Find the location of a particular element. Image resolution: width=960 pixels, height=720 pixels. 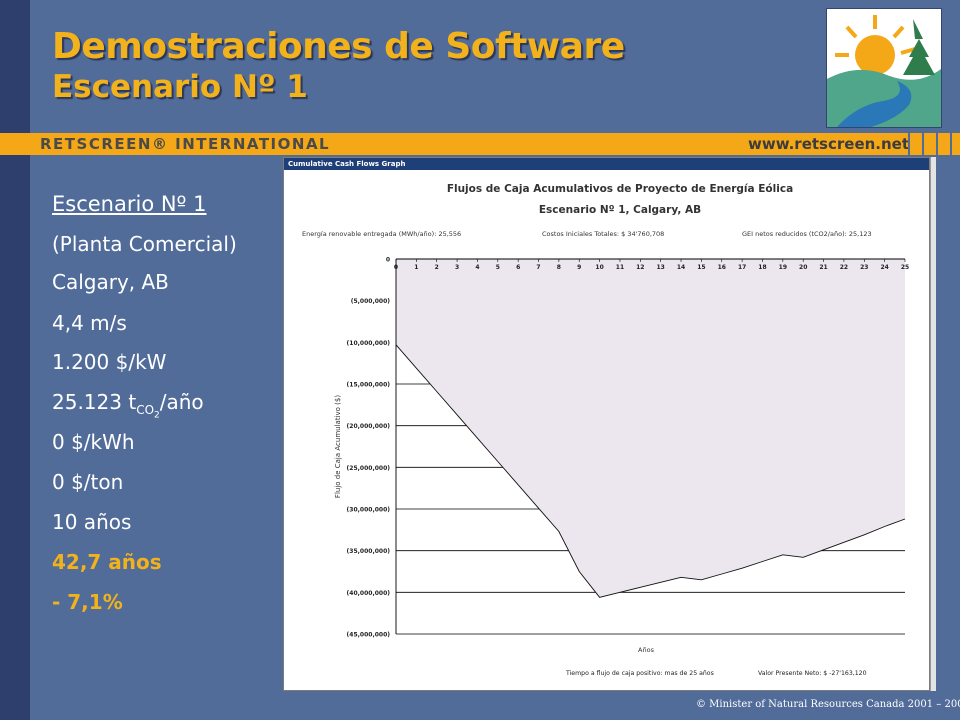

info-ghg: GEI netos reducidos (tCO2/año): 25,123 is located at coordinates (807, 234).